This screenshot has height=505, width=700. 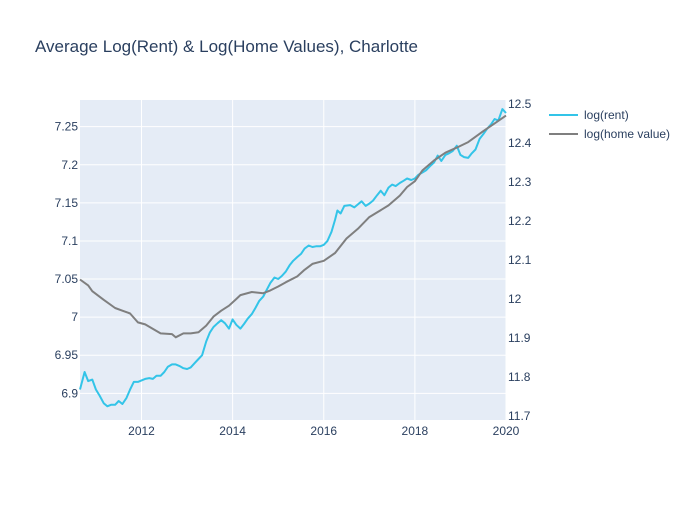 What do you see at coordinates (323, 431) in the screenshot?
I see `x-tick-label: 2016` at bounding box center [323, 431].